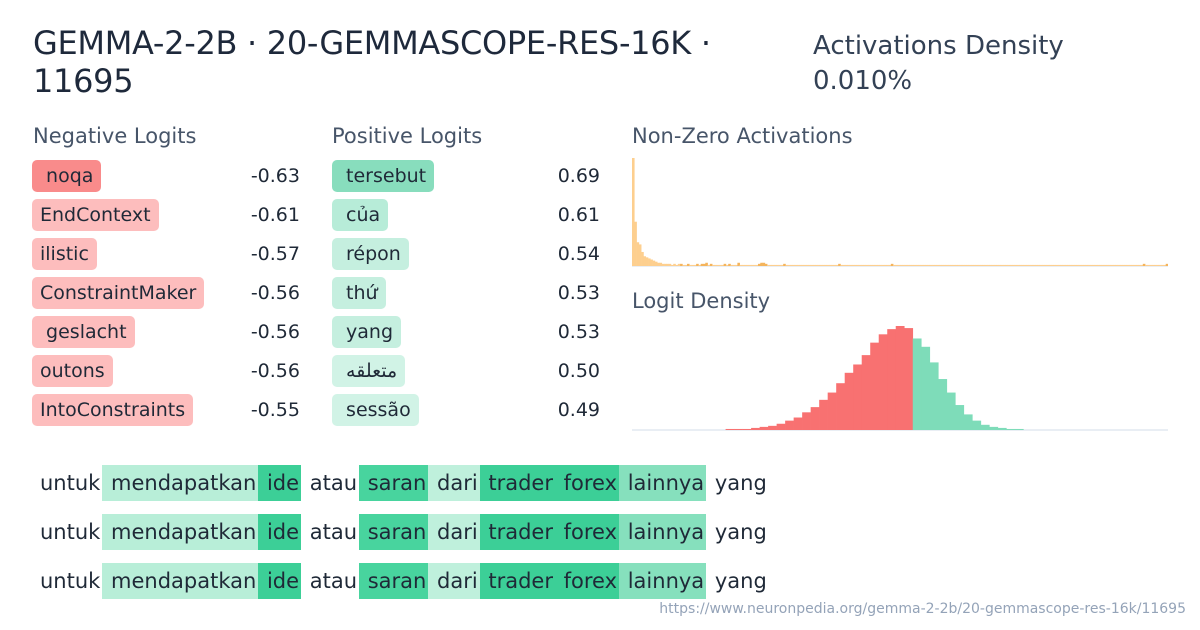  What do you see at coordinates (578, 176) in the screenshot?
I see `positive-logit-value: 0.69` at bounding box center [578, 176].